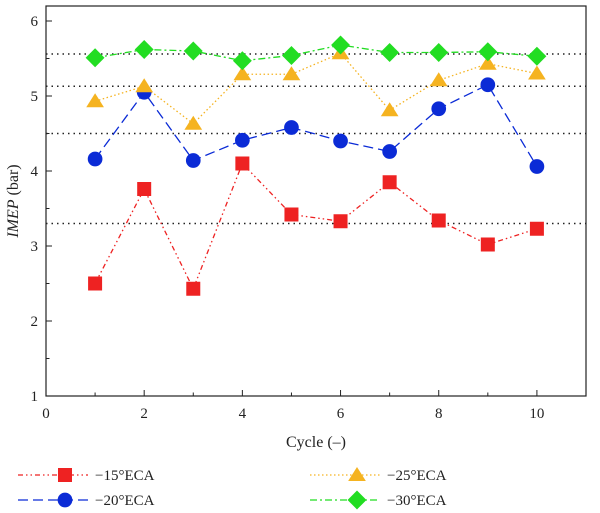  Describe the element at coordinates (341, 414) in the screenshot. I see `x-tick-label: 6` at that location.